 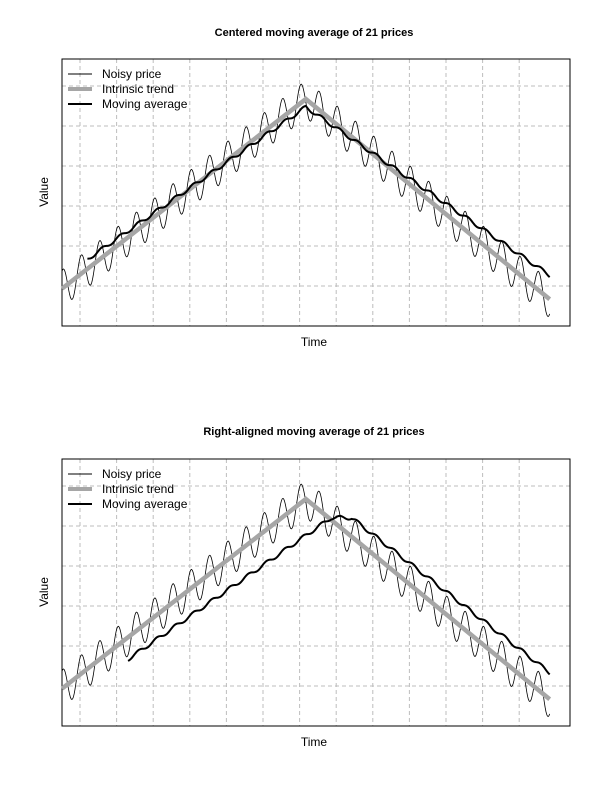 I want to click on chart-title: Centered moving average of 21 prices, so click(x=314, y=33).